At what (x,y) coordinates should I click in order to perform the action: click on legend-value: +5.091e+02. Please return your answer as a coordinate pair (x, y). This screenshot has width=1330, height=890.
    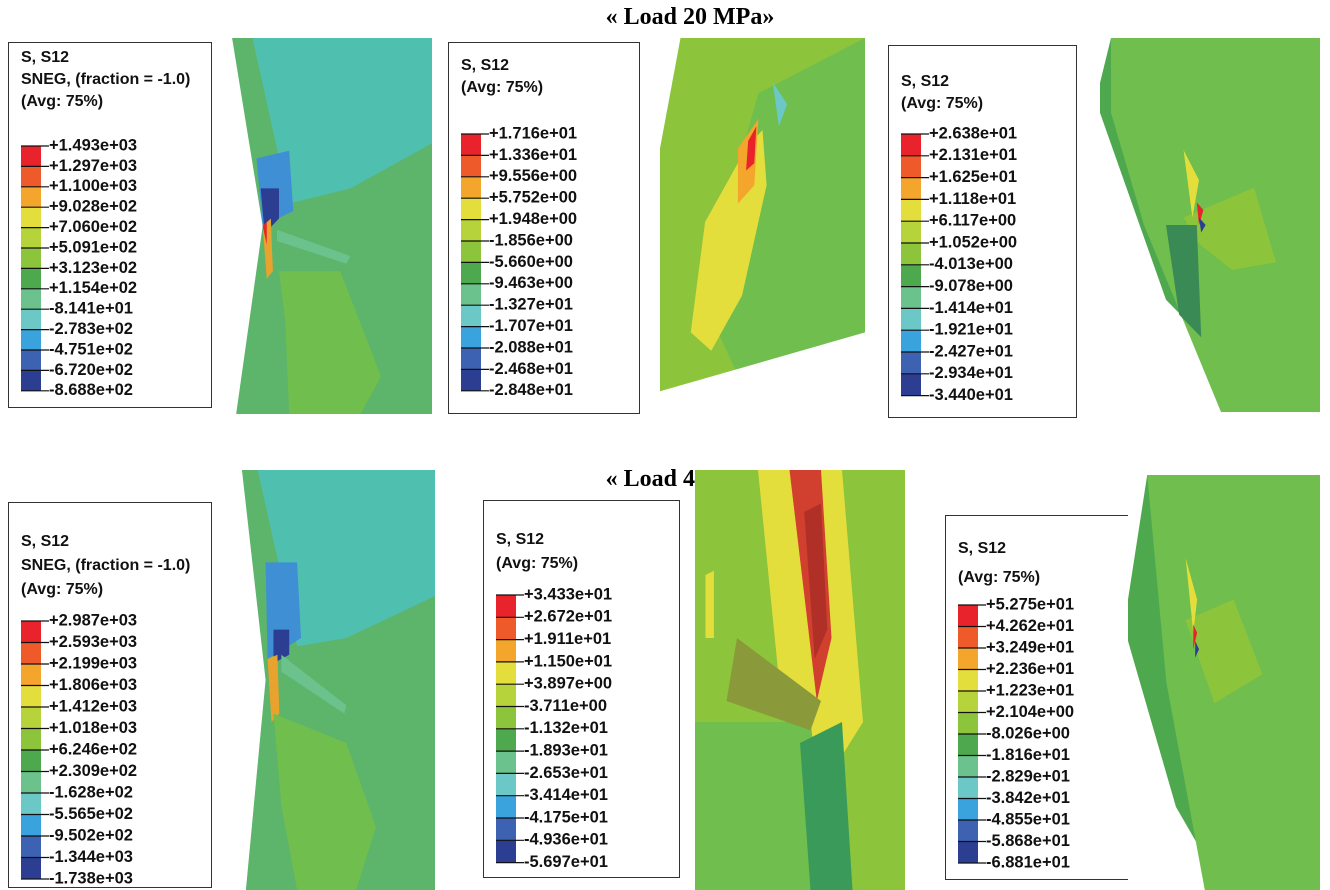
    Looking at the image, I should click on (93, 247).